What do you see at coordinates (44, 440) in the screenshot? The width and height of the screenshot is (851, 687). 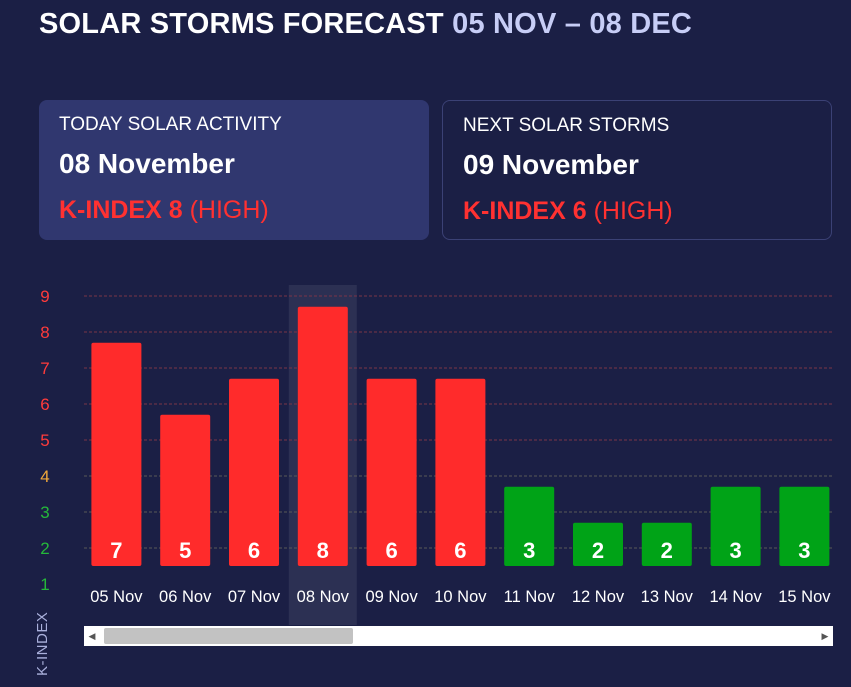 I see `y-tick-label: 5` at bounding box center [44, 440].